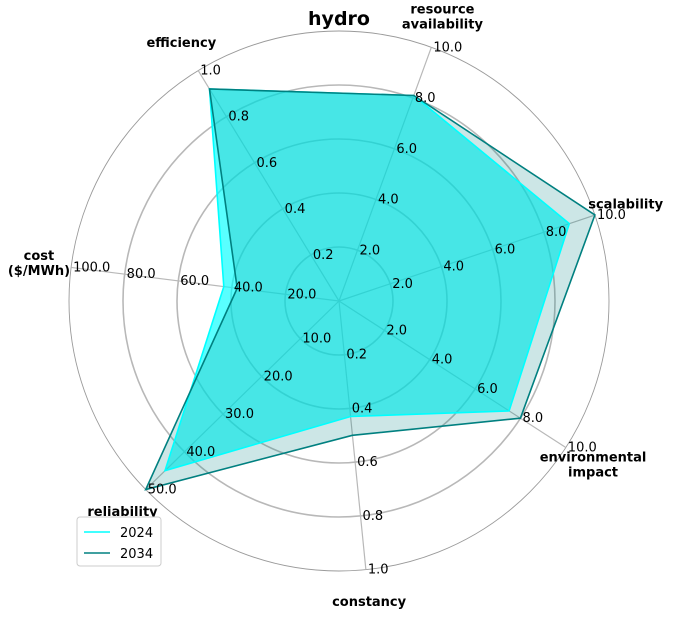 This screenshot has height=618, width=694. Describe the element at coordinates (339, 19) in the screenshot. I see `chart-title: hydro` at that location.